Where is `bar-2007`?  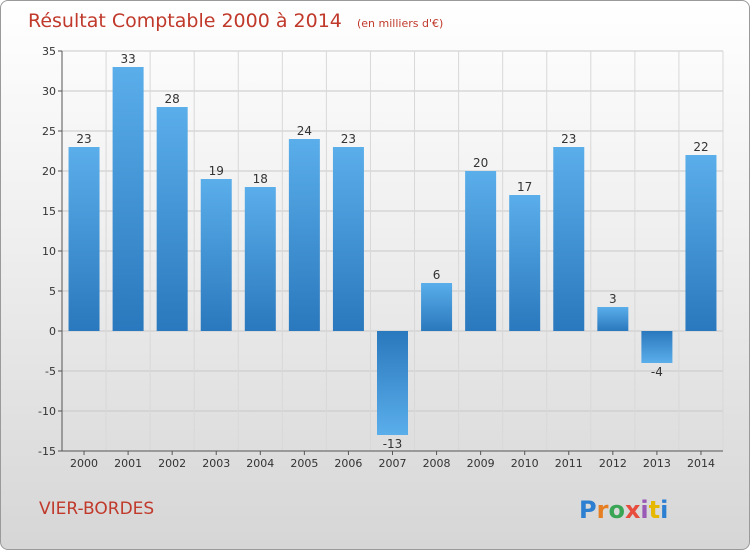 bar-2007 is located at coordinates (392, 383).